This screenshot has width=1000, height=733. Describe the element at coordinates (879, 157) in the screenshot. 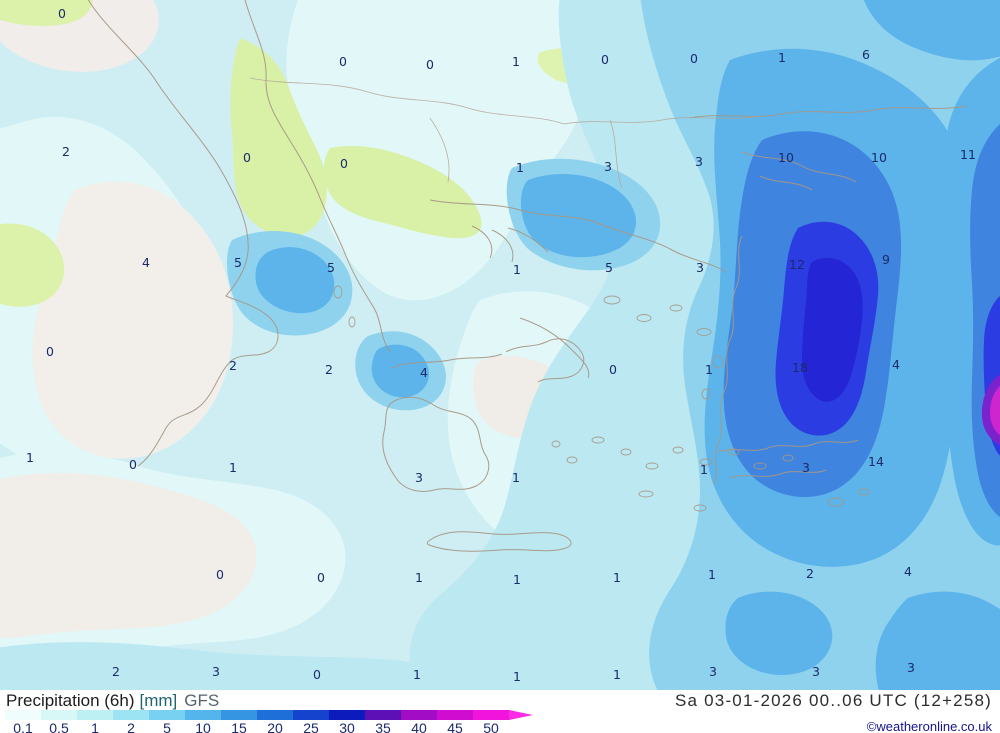

I see `map-value: 10` at that location.